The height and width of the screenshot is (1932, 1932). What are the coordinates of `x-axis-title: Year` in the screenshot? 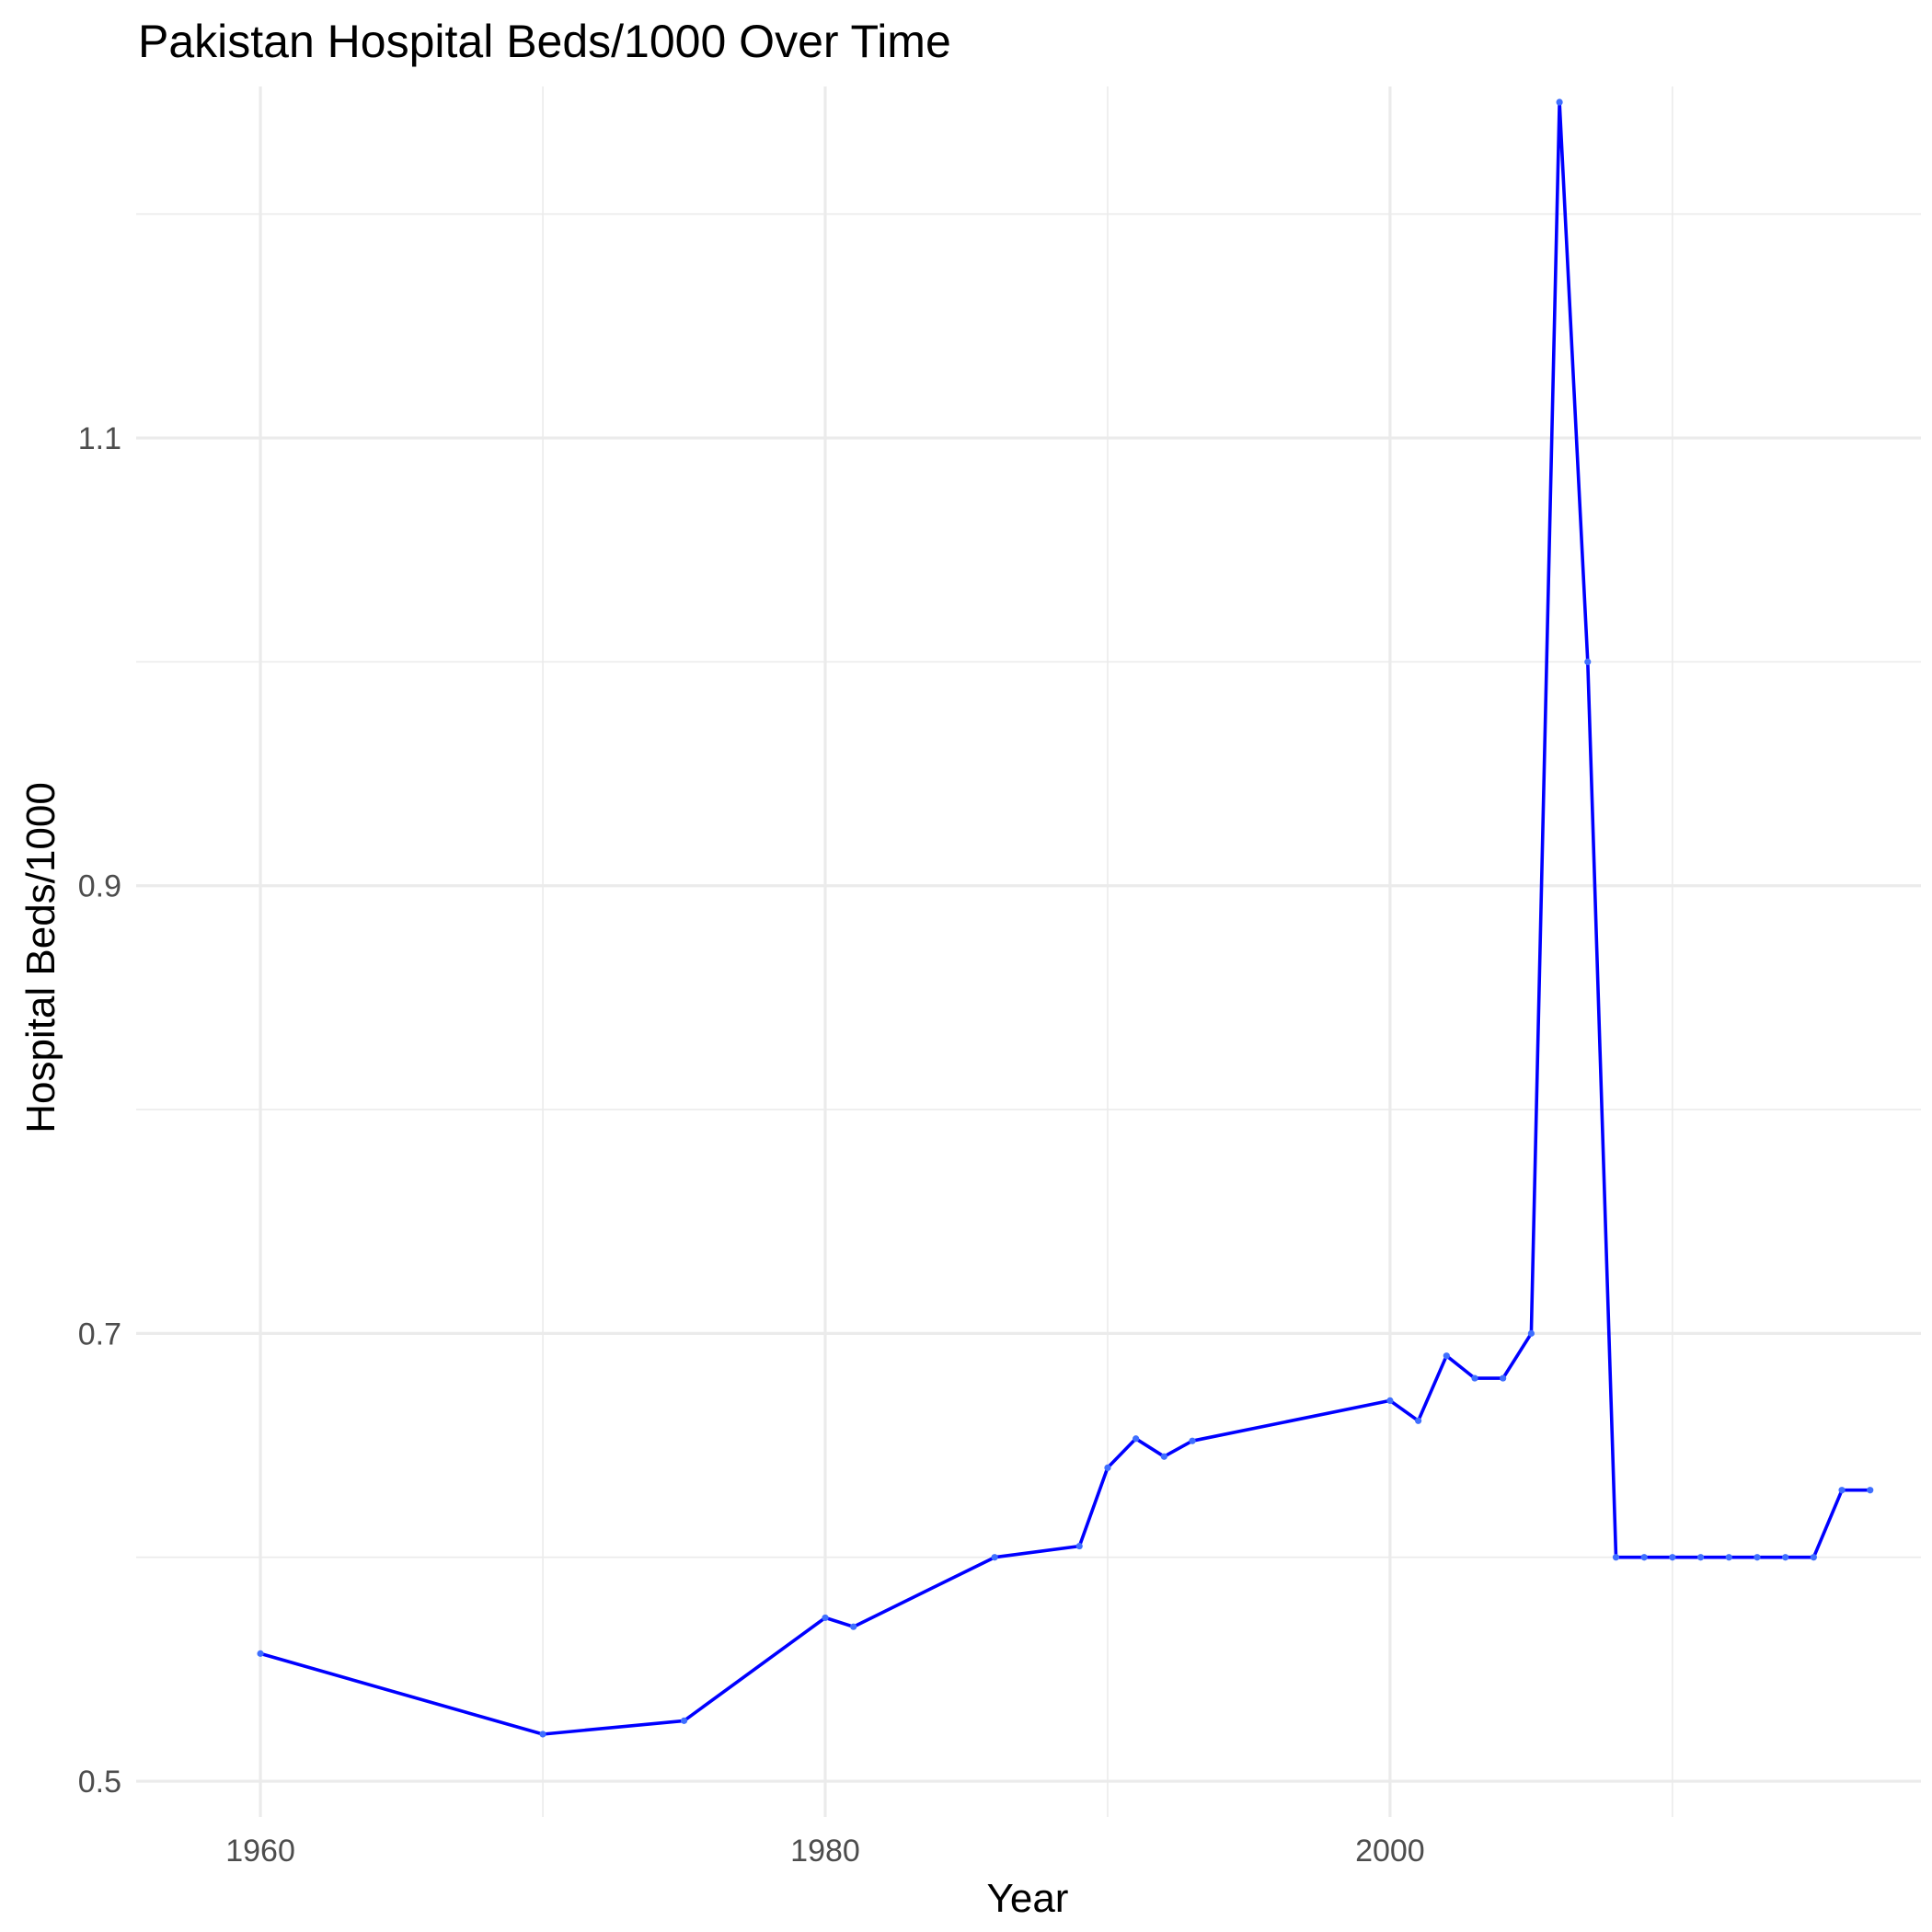 It's located at (1028, 1898).